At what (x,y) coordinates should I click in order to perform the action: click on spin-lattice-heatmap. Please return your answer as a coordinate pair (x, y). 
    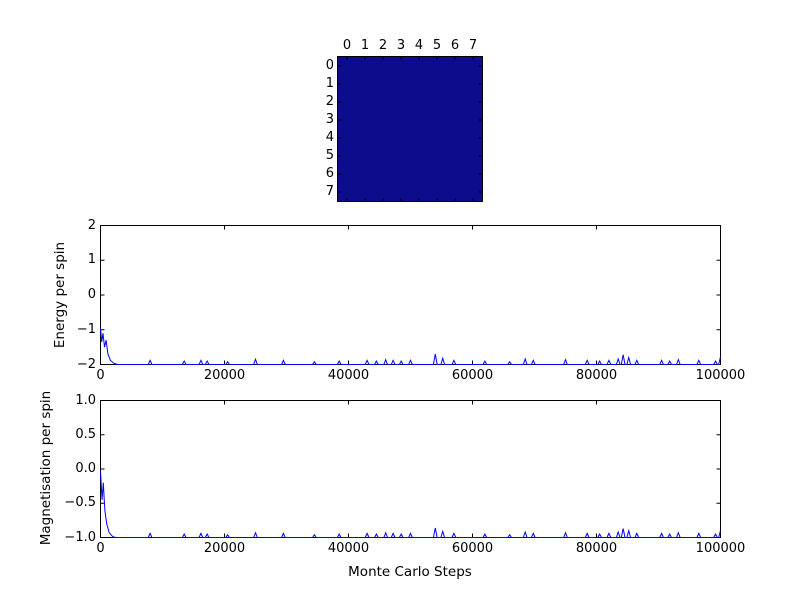
    Looking at the image, I should click on (410, 129).